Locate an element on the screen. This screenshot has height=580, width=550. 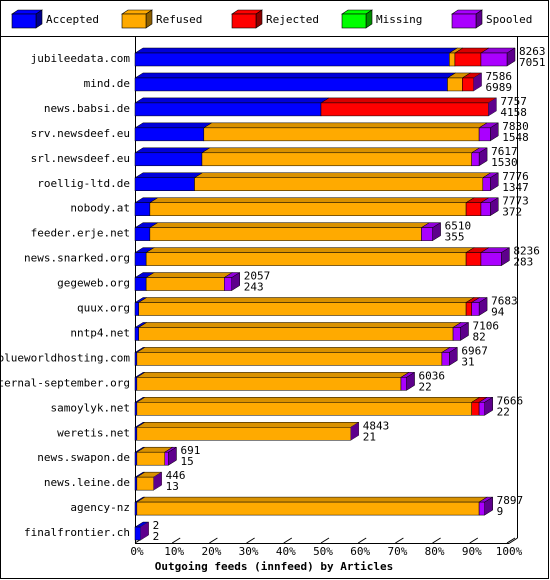
accepted-label: 6989 is located at coordinates (499, 87).